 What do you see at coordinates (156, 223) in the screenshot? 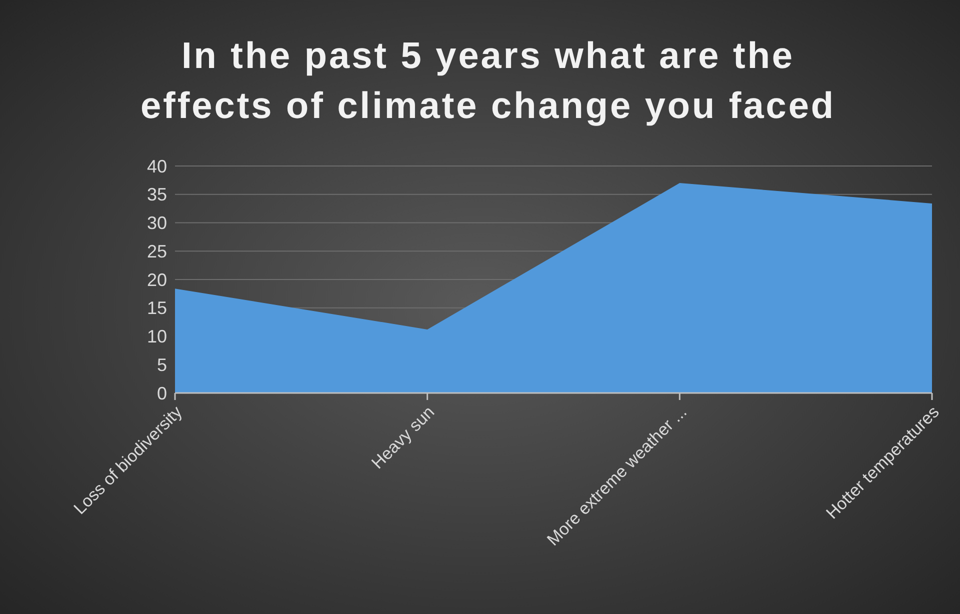
I see `y-tick-label: 30` at bounding box center [156, 223].